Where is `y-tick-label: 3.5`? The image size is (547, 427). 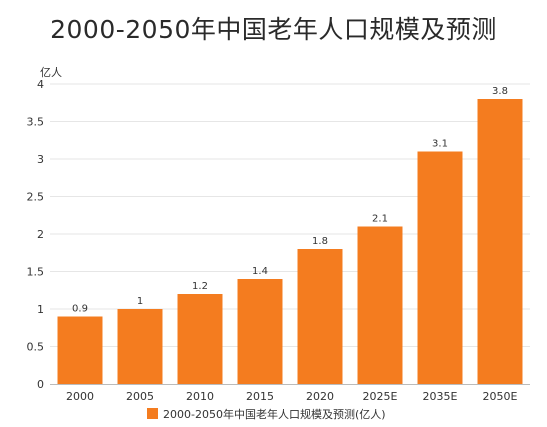 y-tick-label: 3.5 is located at coordinates (36, 122).